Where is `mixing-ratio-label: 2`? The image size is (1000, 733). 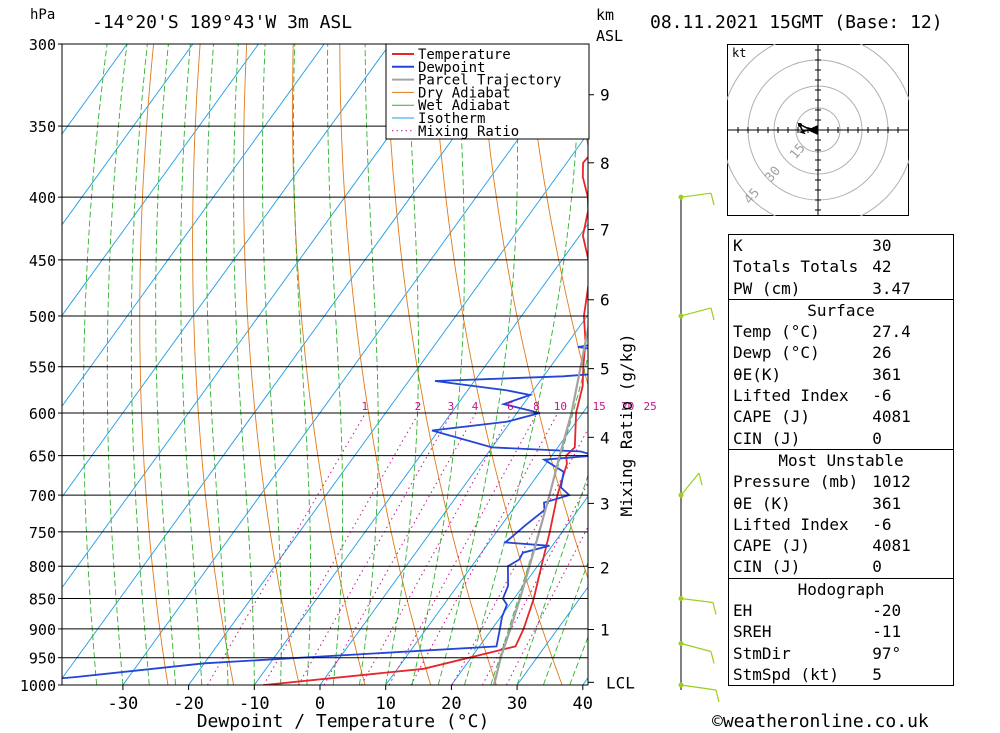 mixing-ratio-label: 2 is located at coordinates (418, 406).